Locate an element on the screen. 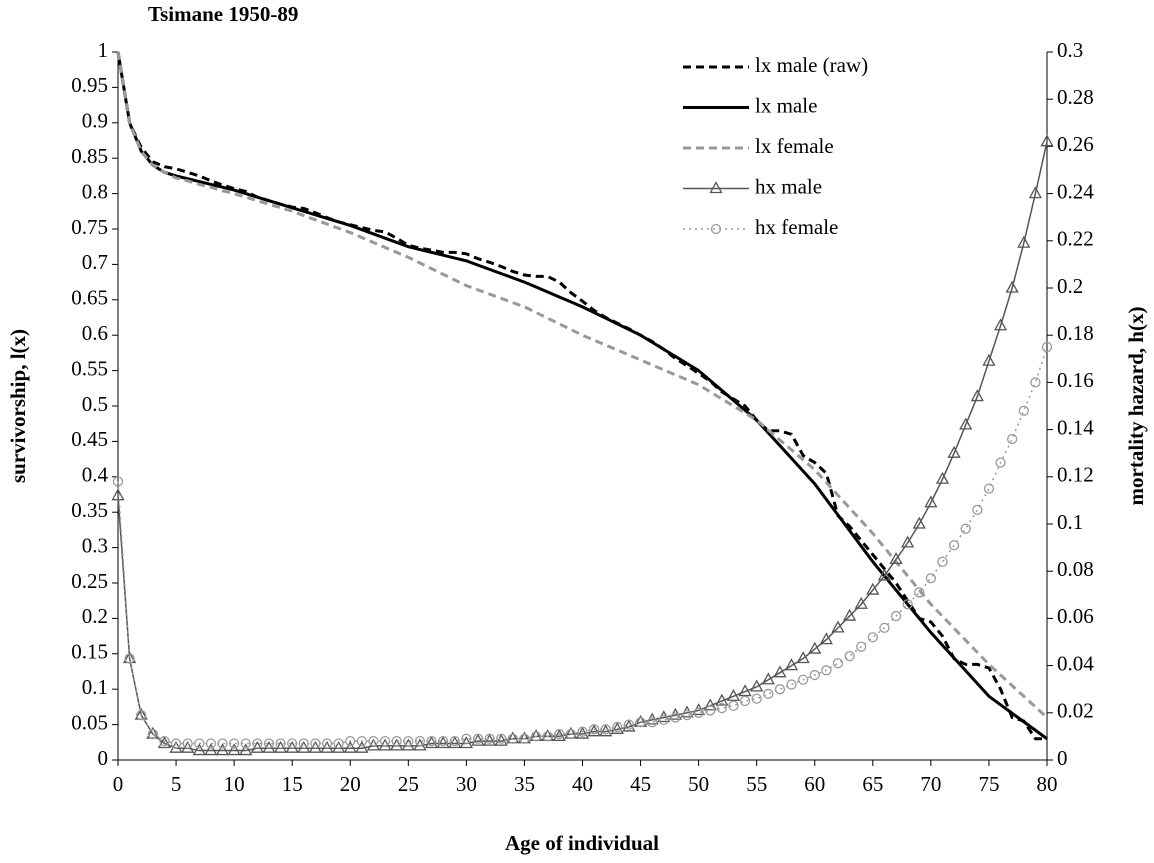 This screenshot has height=863, width=1154. x-tick-label: 45 is located at coordinates (640, 784).